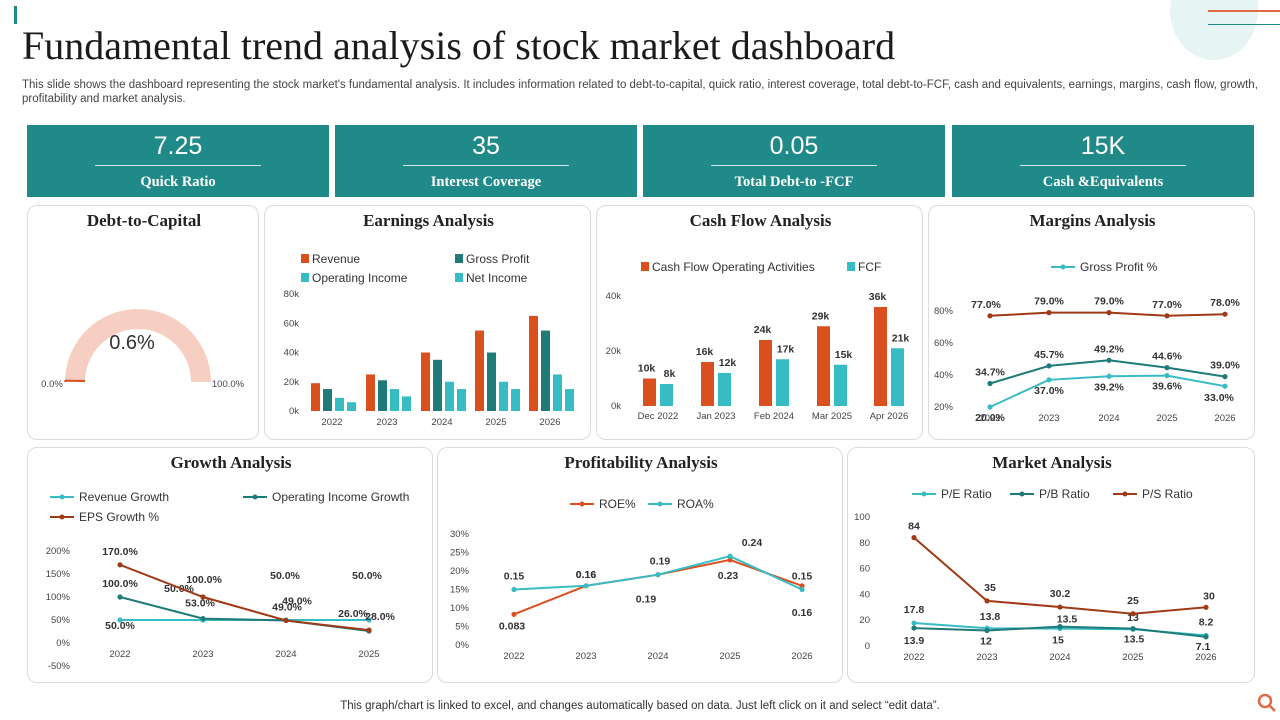  I want to click on decorative-circle, so click(1214, 30).